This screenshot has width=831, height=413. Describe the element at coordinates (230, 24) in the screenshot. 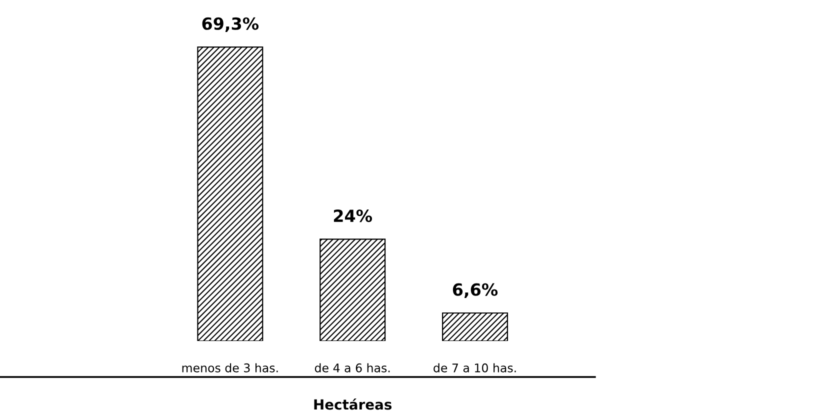

I see `data-label: 69,3%` at that location.